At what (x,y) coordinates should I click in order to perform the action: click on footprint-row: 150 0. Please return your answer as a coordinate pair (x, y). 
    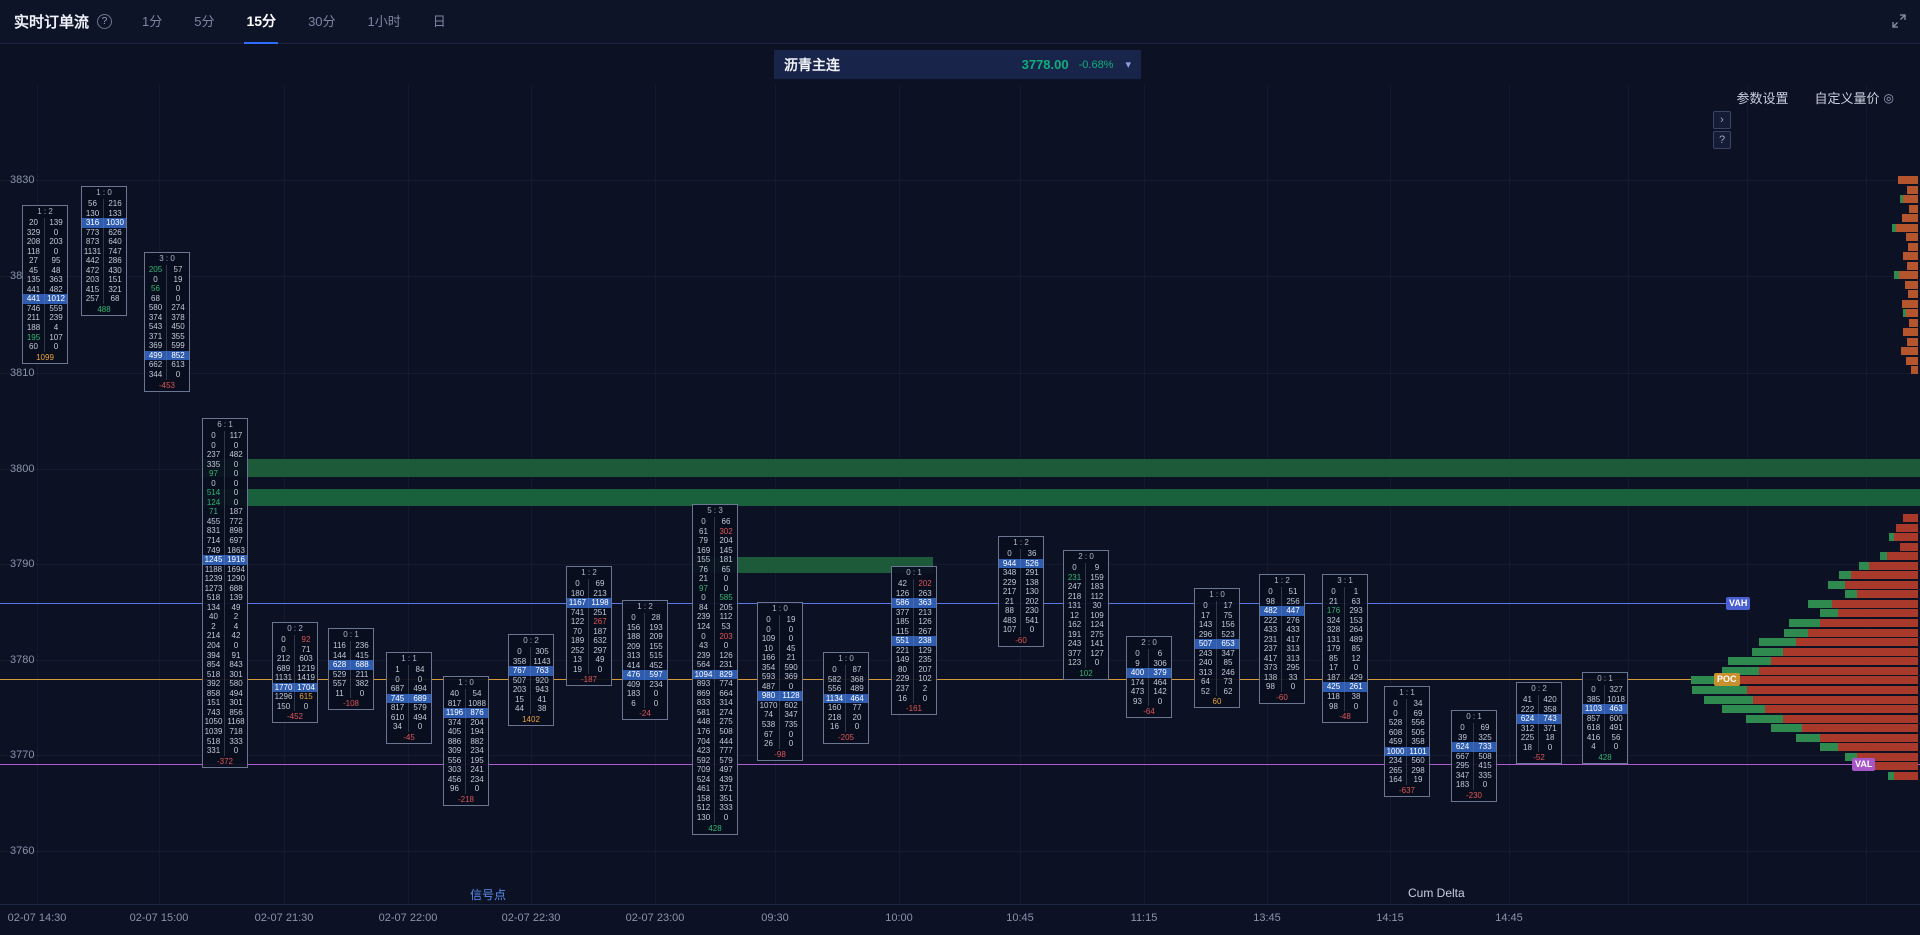
    Looking at the image, I should click on (295, 706).